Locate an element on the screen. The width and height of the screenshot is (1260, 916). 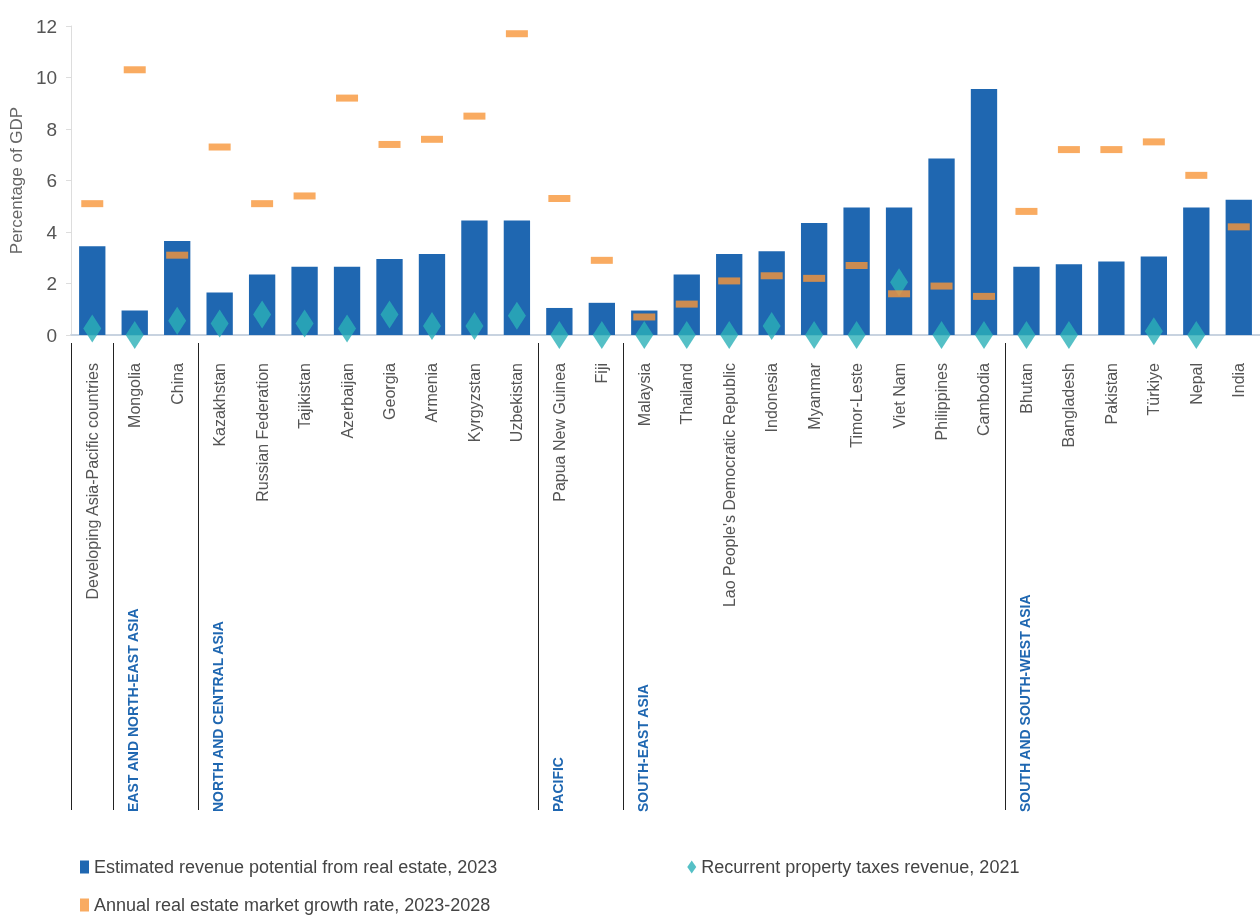
x-tick-label: Armenia is located at coordinates (432, 392).